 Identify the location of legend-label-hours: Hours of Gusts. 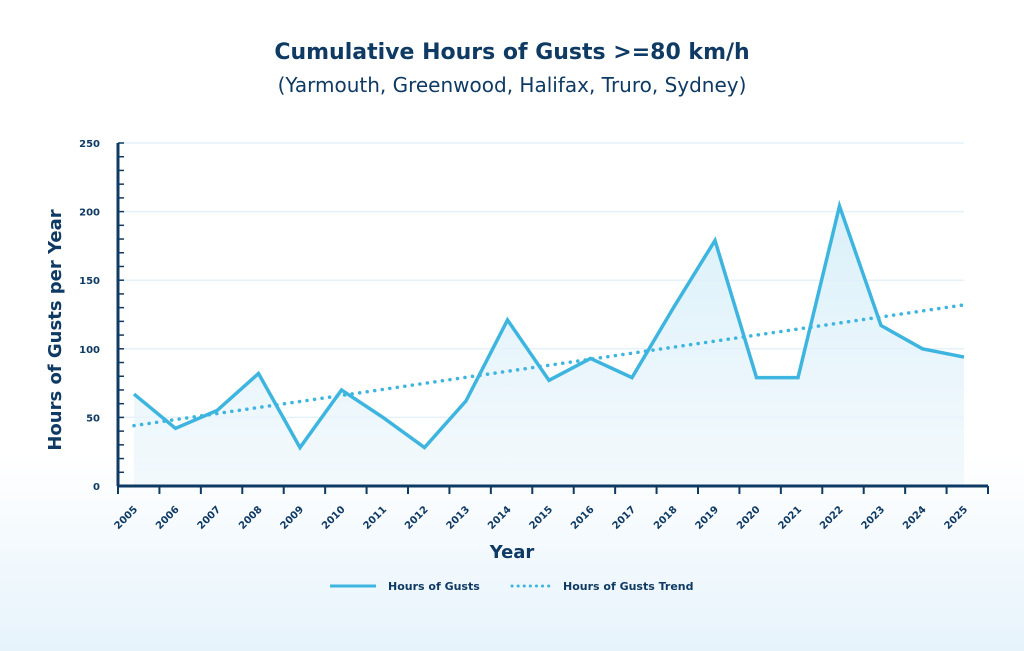
(434, 586).